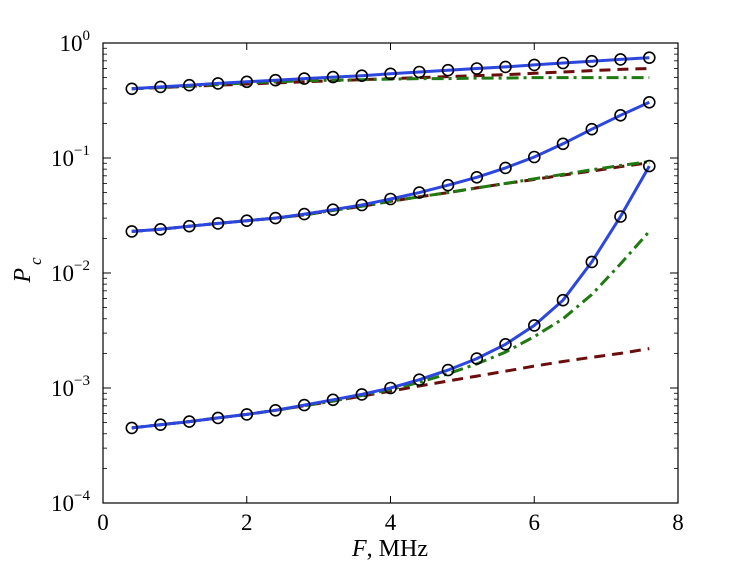 The width and height of the screenshot is (747, 562). What do you see at coordinates (35, 261) in the screenshot?
I see `y-axis-subscript: c` at bounding box center [35, 261].